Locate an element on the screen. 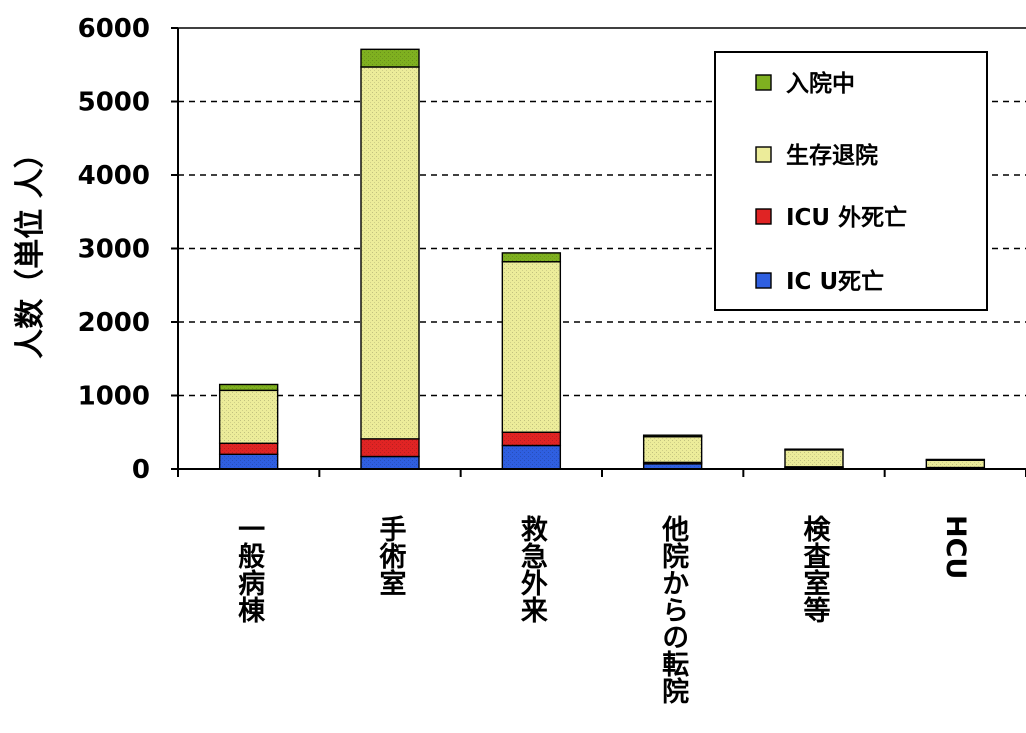  y-tick-label: 2000 is located at coordinates (114, 323).